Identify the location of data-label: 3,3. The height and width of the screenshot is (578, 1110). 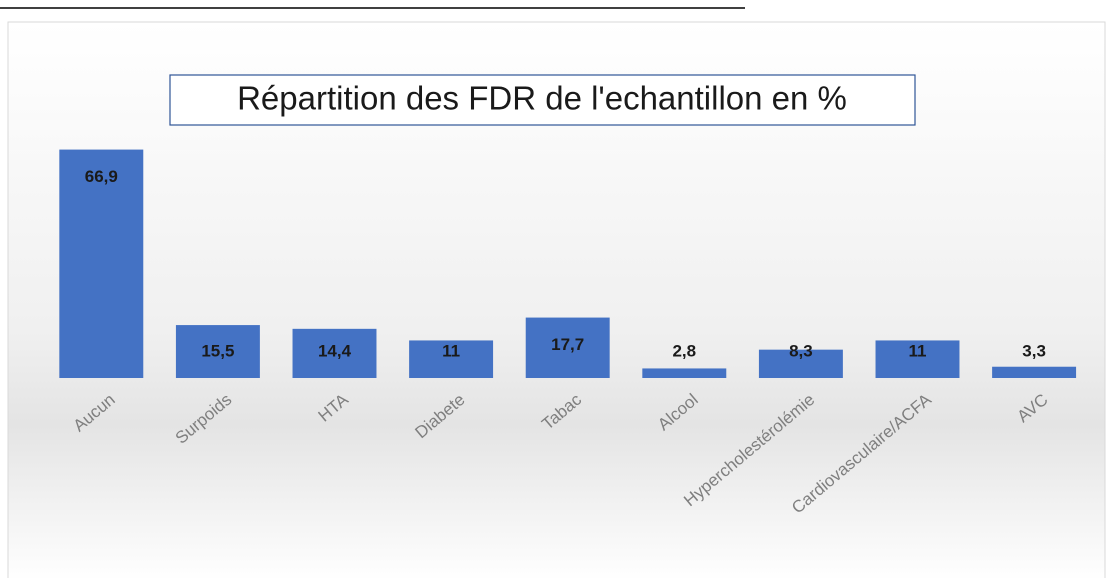
(1034, 350).